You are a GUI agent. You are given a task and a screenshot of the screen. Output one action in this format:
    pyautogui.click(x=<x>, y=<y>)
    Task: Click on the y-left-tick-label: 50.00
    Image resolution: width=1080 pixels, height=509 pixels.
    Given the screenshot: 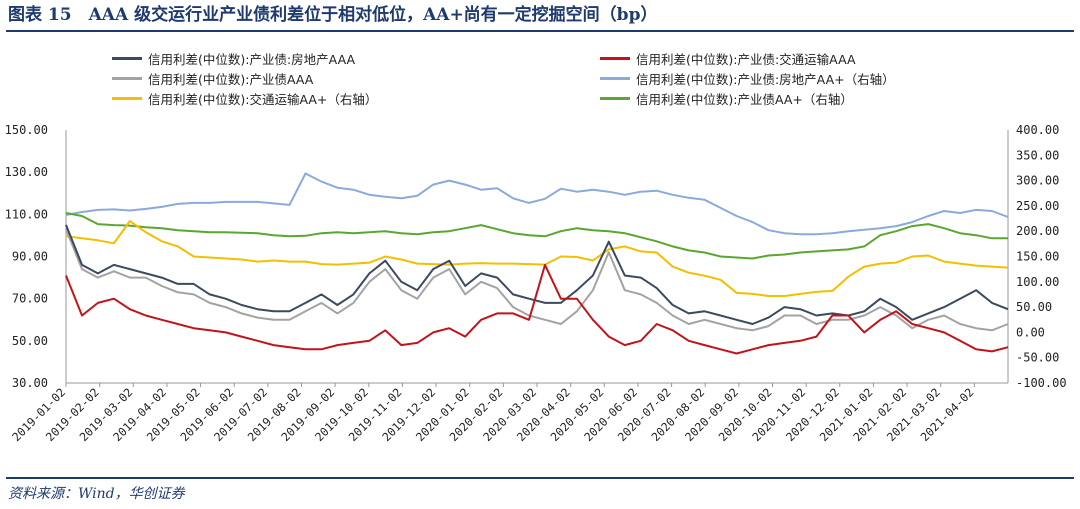 What is the action you would take?
    pyautogui.click(x=30, y=341)
    